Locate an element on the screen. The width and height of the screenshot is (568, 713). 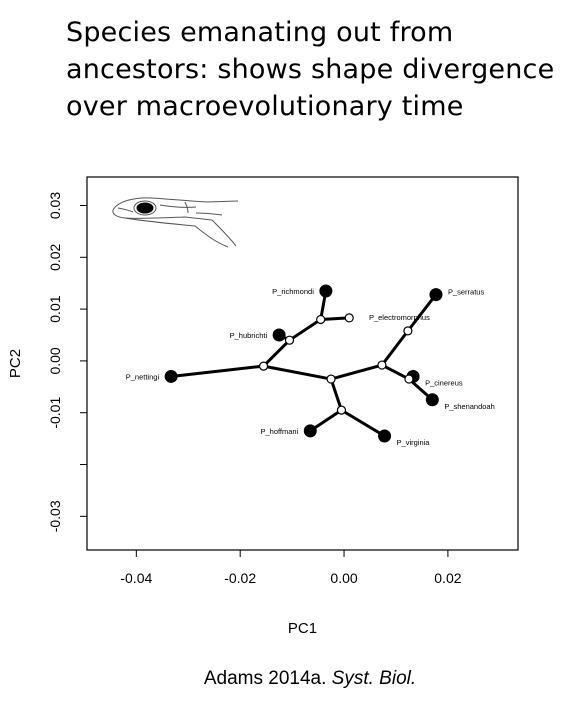
y-tick-label: -0.01 is located at coordinates (55, 413).